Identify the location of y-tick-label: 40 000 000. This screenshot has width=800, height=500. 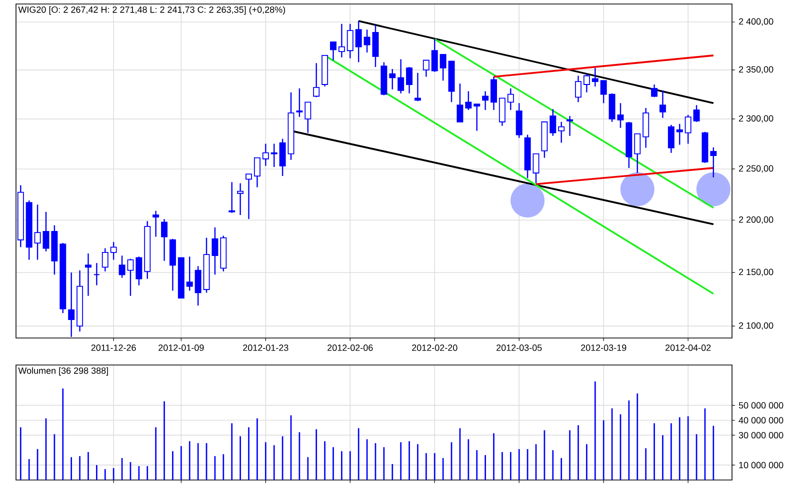
(761, 420).